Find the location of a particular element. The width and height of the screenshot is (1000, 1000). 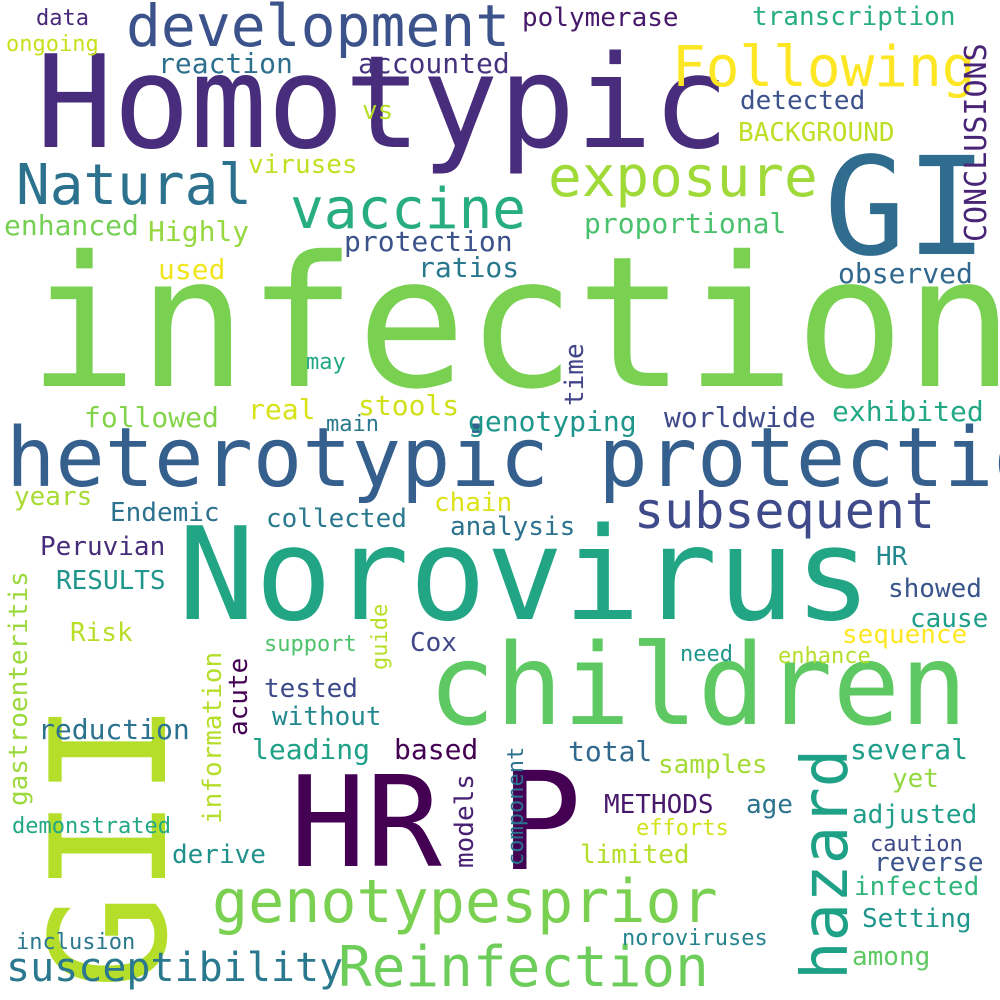

word-several: several is located at coordinates (909, 749).